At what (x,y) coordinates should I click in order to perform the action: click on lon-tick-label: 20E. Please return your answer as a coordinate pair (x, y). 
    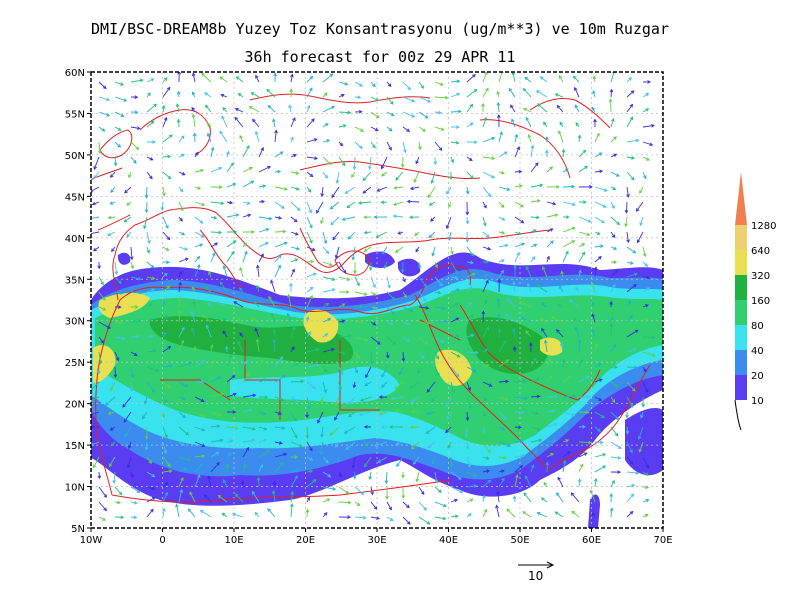
    Looking at the image, I should click on (305, 540).